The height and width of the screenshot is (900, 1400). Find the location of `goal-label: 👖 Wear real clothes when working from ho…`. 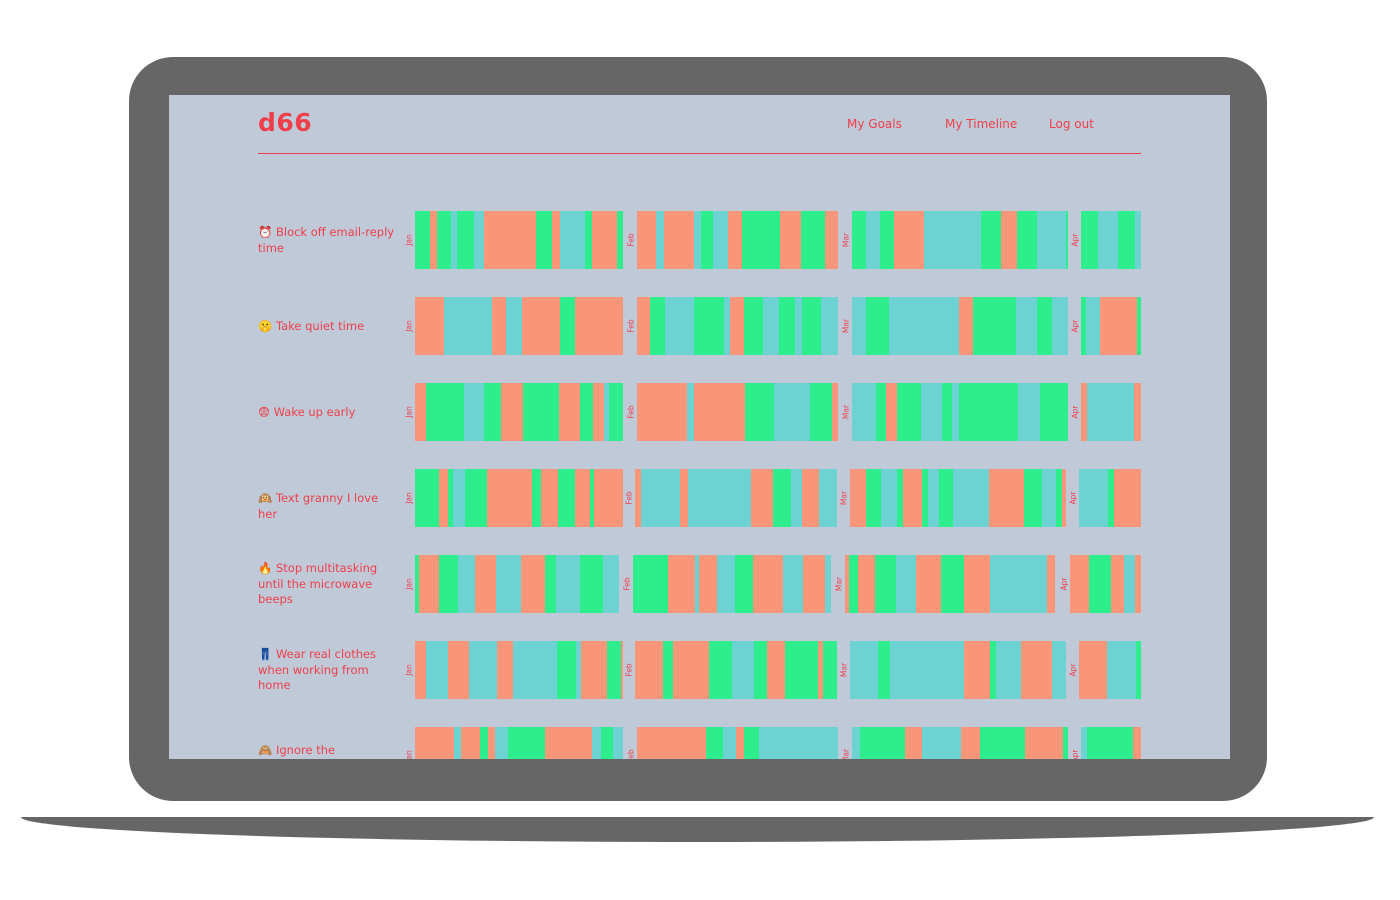

goal-label: 👖 Wear real clothes when working from ho… is located at coordinates (328, 670).